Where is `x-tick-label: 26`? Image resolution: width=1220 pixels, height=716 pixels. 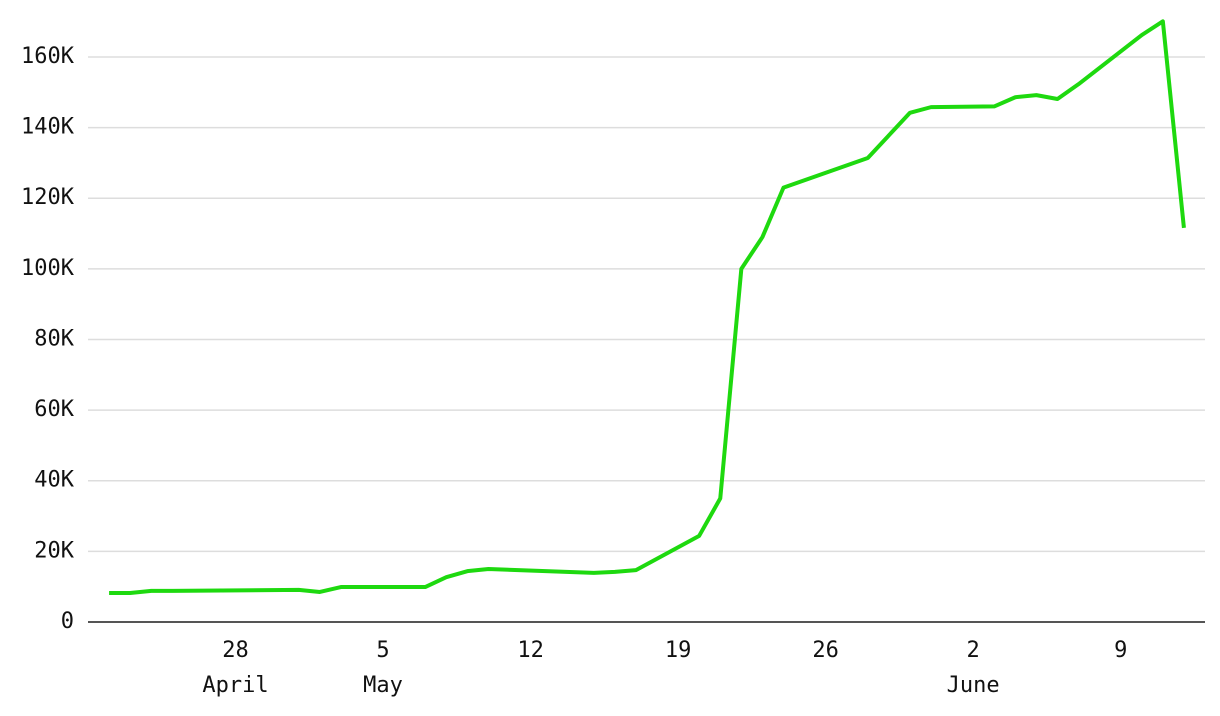 x-tick-label: 26 is located at coordinates (825, 650).